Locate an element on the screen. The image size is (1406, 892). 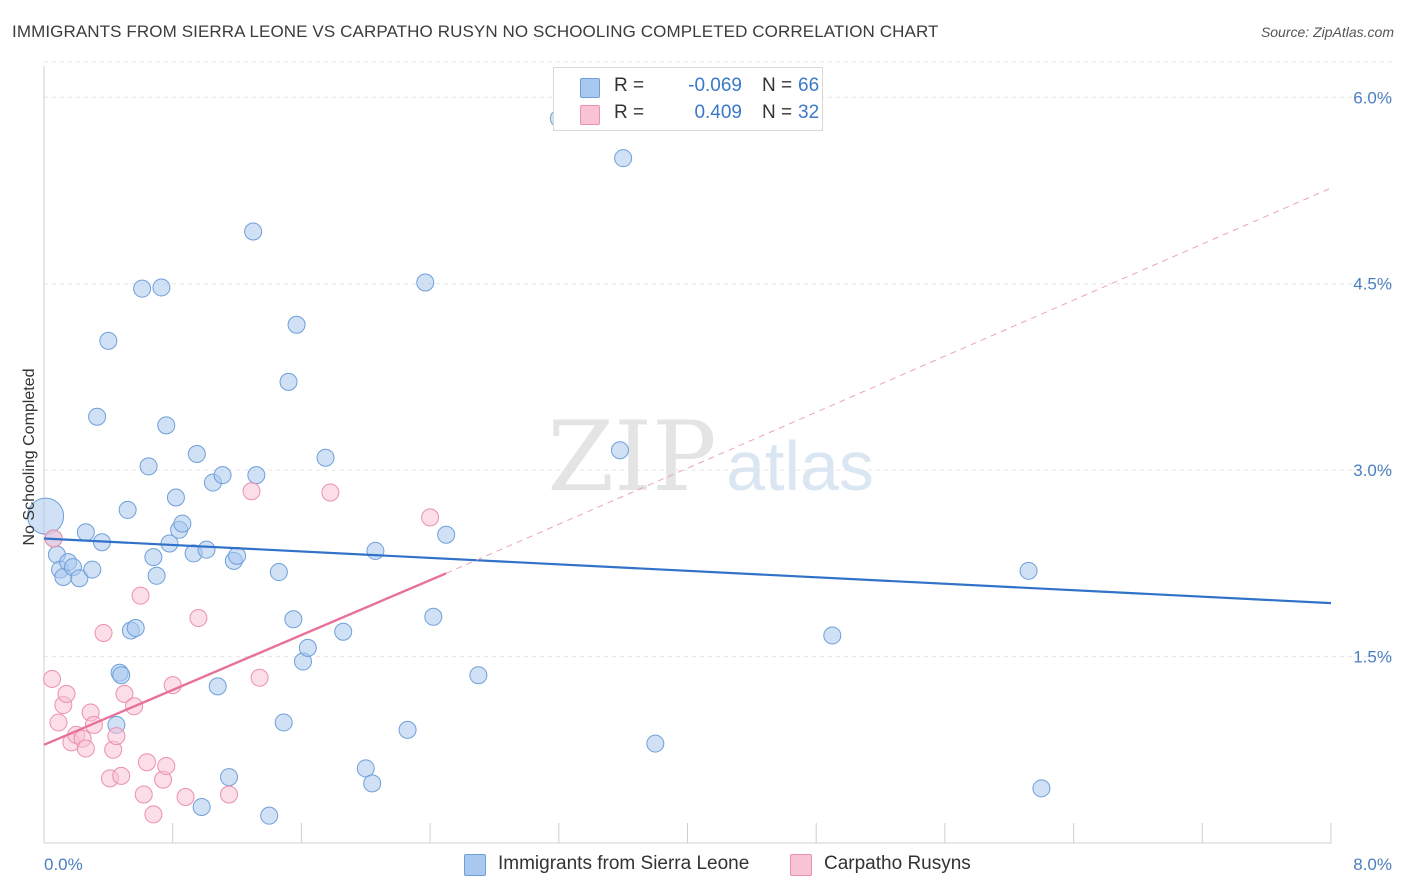
watermark: ZIP atlas is located at coordinates (710, 457).